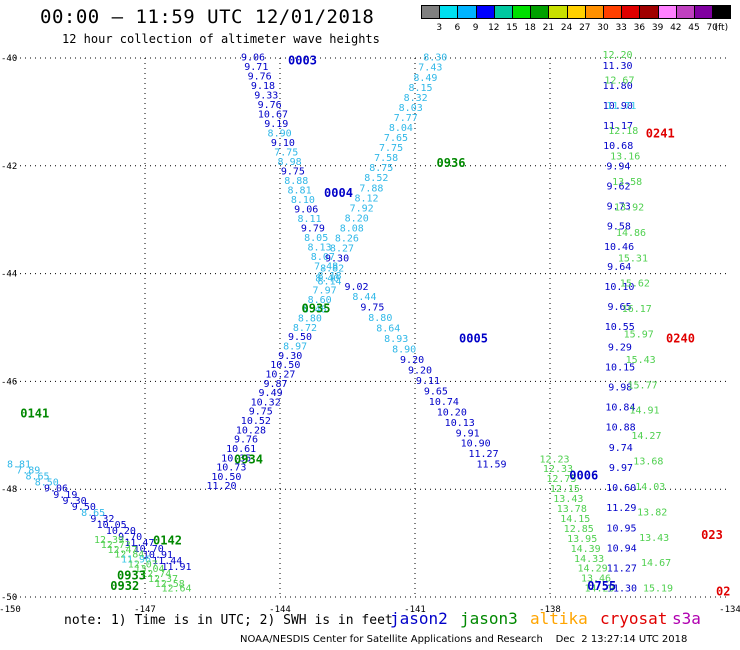 This screenshot has height=650, width=740. What do you see at coordinates (621, 468) in the screenshot?
I see `wave-height-value: 9.97` at bounding box center [621, 468].